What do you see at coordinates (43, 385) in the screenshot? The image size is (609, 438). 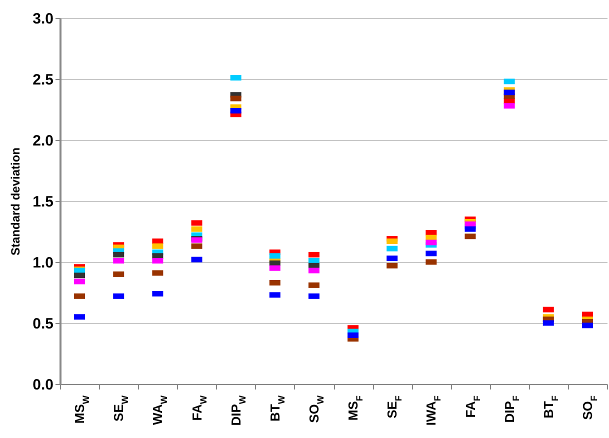 I see `y-tick-label: 0.0` at bounding box center [43, 385].